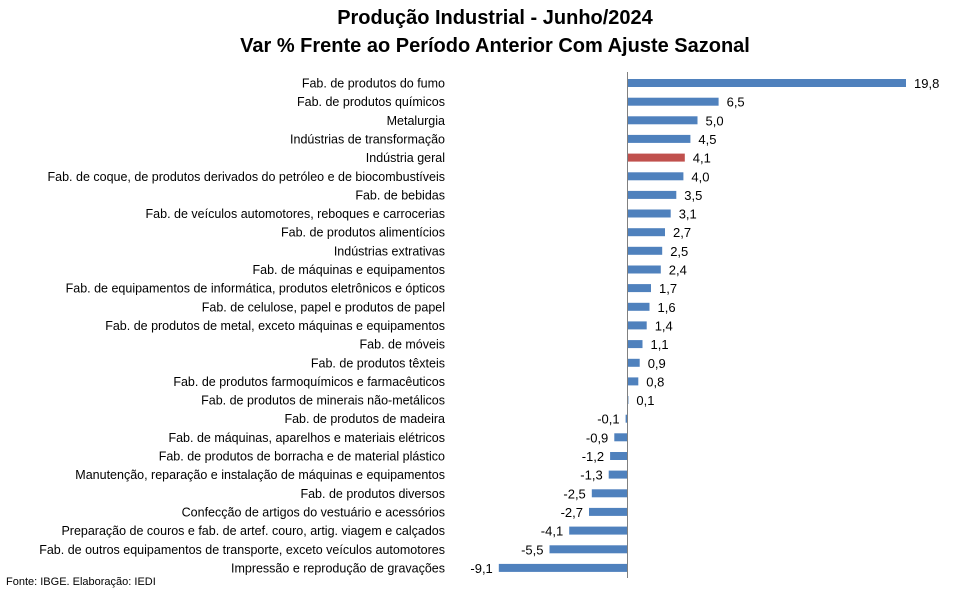  What do you see at coordinates (364, 419) in the screenshot?
I see `category-label: Fab. de produtos de madeira` at bounding box center [364, 419].